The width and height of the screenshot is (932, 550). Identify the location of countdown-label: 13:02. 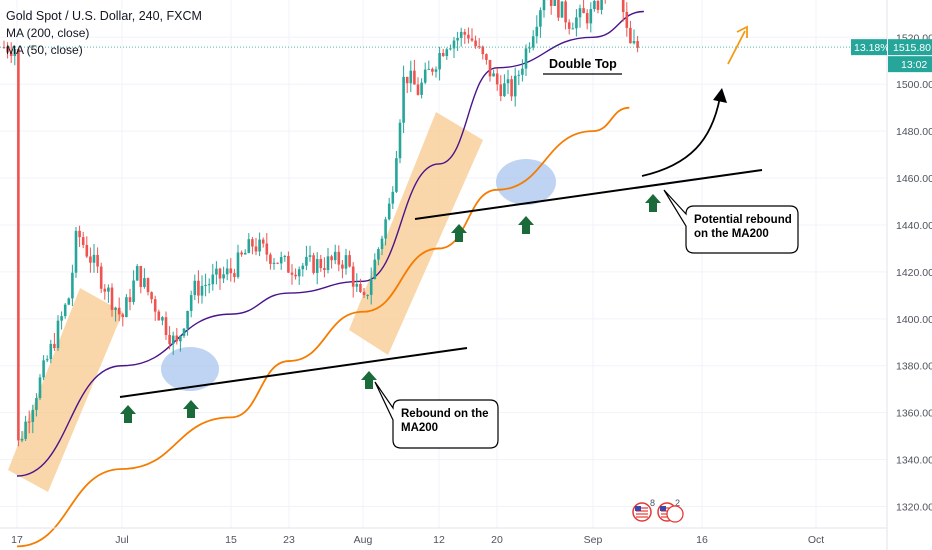
(914, 65).